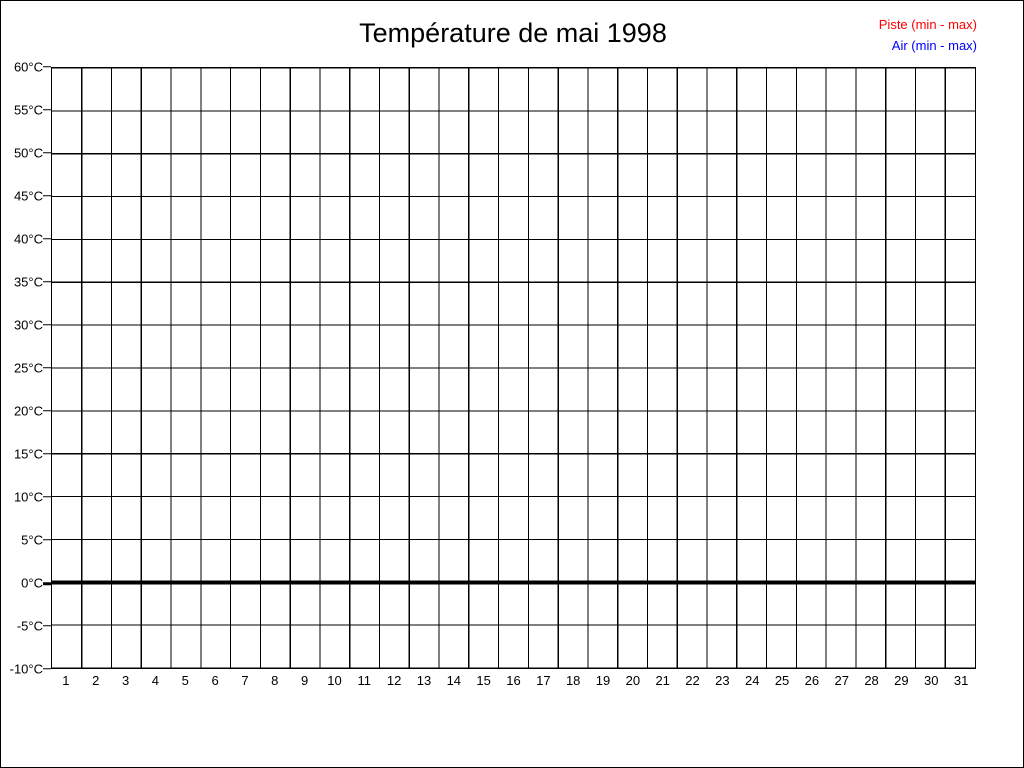 This screenshot has height=768, width=1024. Describe the element at coordinates (633, 680) in the screenshot. I see `x-tick-label: 20` at that location.